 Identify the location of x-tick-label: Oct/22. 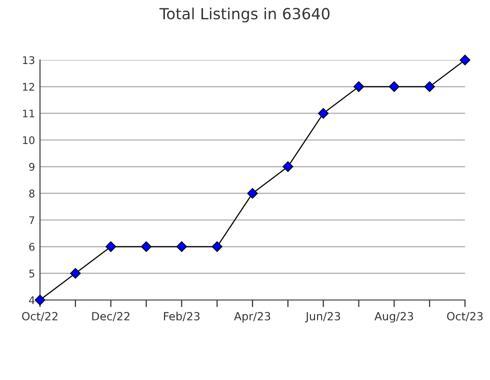
(40, 317).